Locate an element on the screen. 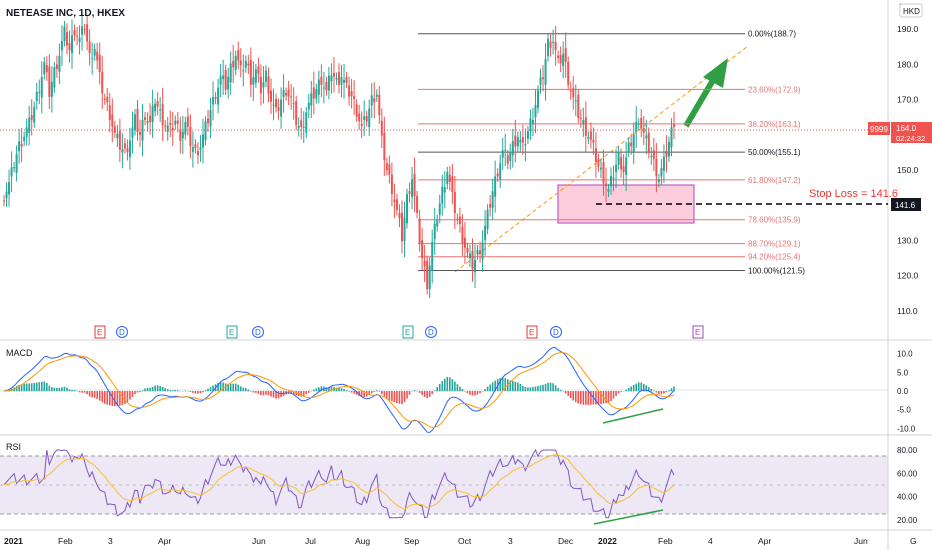 The image size is (932, 550). arrow-shaft is located at coordinates (701, 100).